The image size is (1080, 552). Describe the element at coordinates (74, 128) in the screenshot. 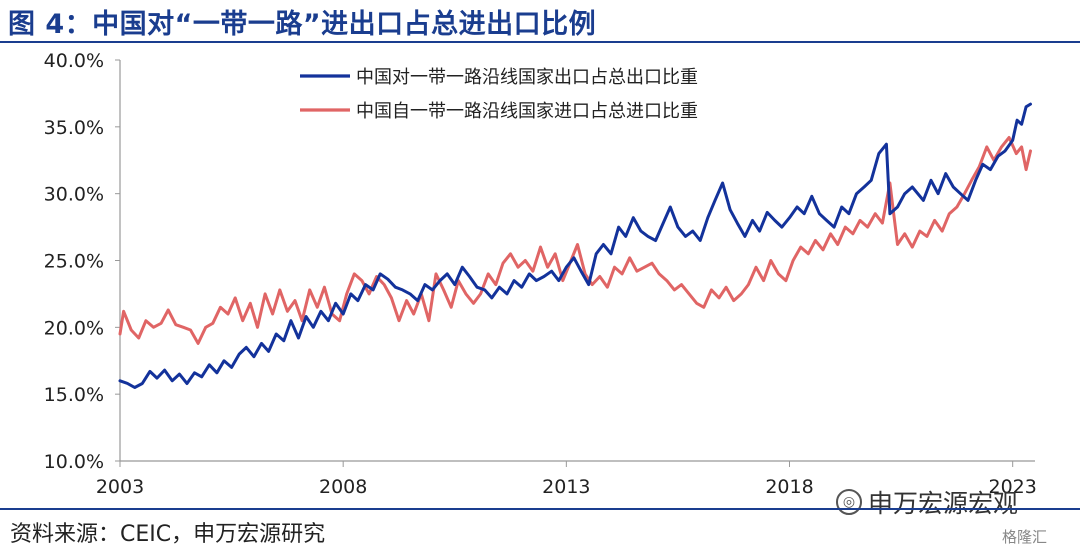

I see `y-tick-label: 35.0%` at that location.